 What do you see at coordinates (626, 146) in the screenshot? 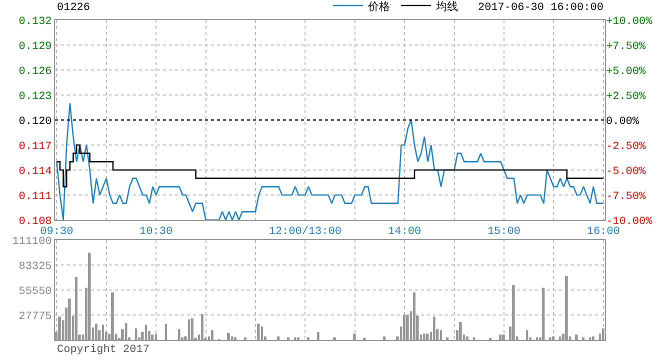
I see `y2-tick-label: -2.50%` at bounding box center [626, 146].